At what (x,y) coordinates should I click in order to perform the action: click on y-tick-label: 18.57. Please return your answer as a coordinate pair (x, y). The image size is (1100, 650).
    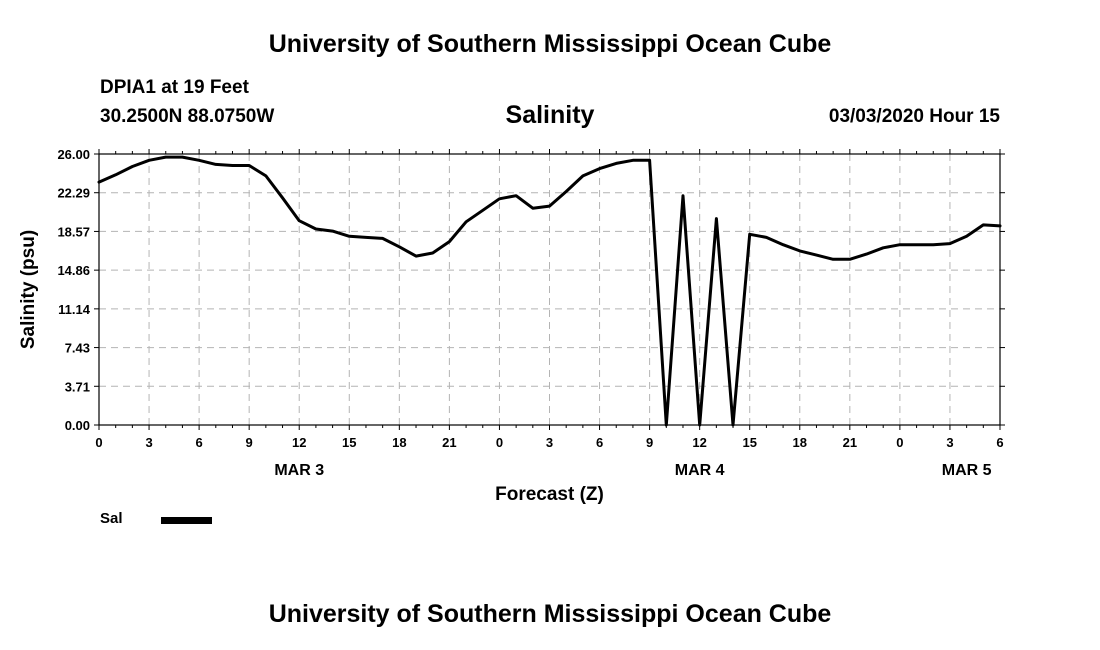
    Looking at the image, I should click on (73, 231).